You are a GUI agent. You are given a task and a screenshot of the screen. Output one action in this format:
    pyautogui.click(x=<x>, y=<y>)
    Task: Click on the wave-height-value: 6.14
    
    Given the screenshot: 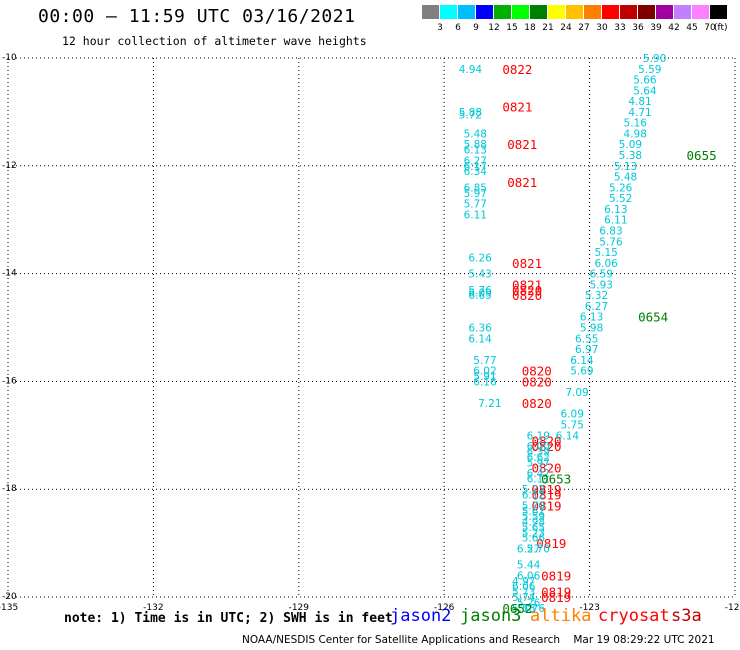 What is the action you would take?
    pyautogui.click(x=568, y=436)
    